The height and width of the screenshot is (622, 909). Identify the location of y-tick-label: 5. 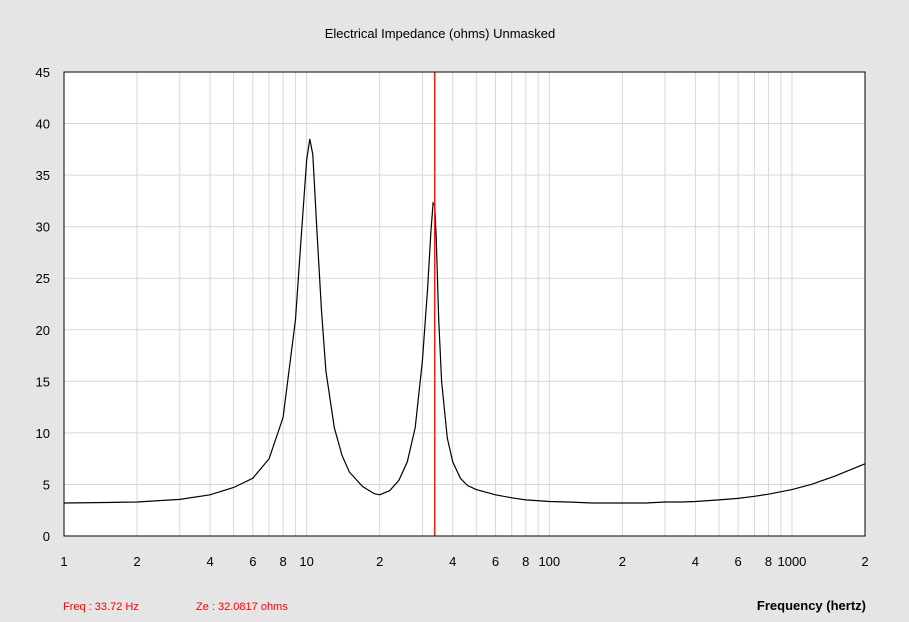
(46, 484).